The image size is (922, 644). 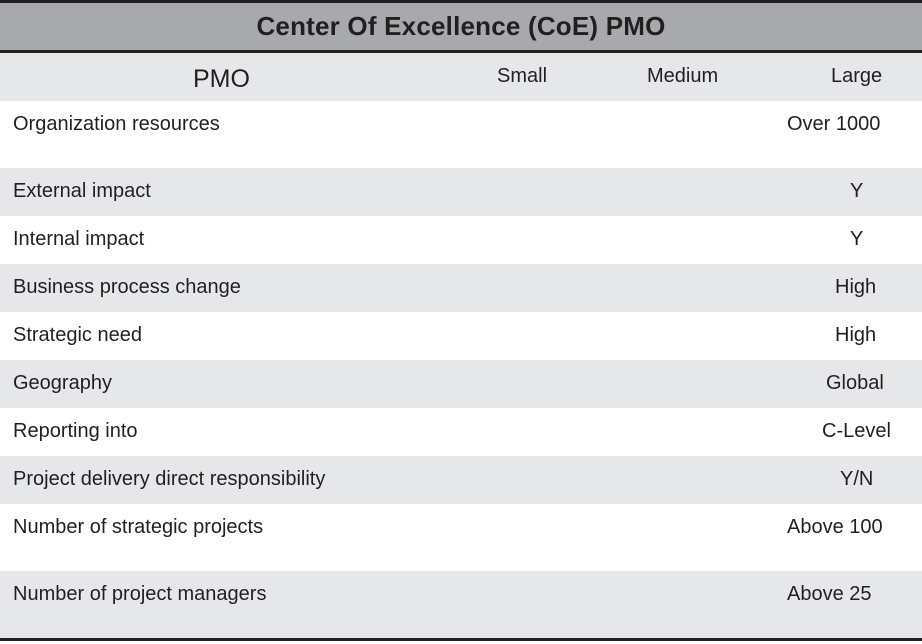 I want to click on row-large-value: Over 1000, so click(x=834, y=124).